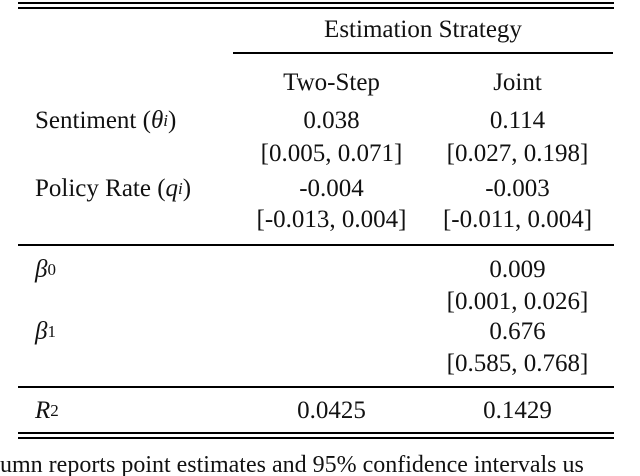  What do you see at coordinates (93, 120) in the screenshot?
I see `label-text: Sentiment (` at bounding box center [93, 120].